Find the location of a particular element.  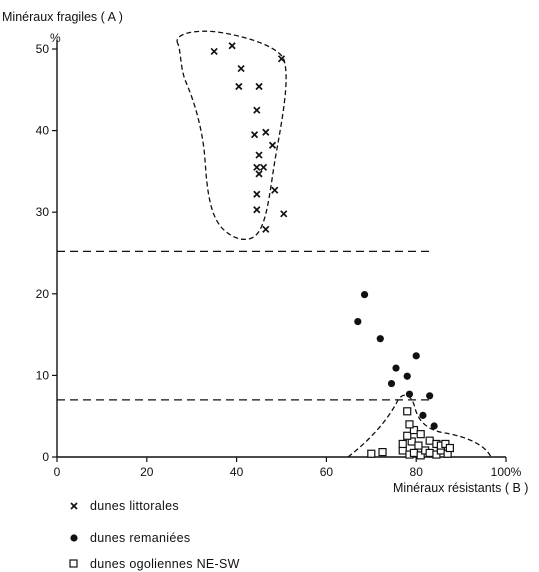

legend-item-dunes-littorales: dunes littorales is located at coordinates (124, 506).